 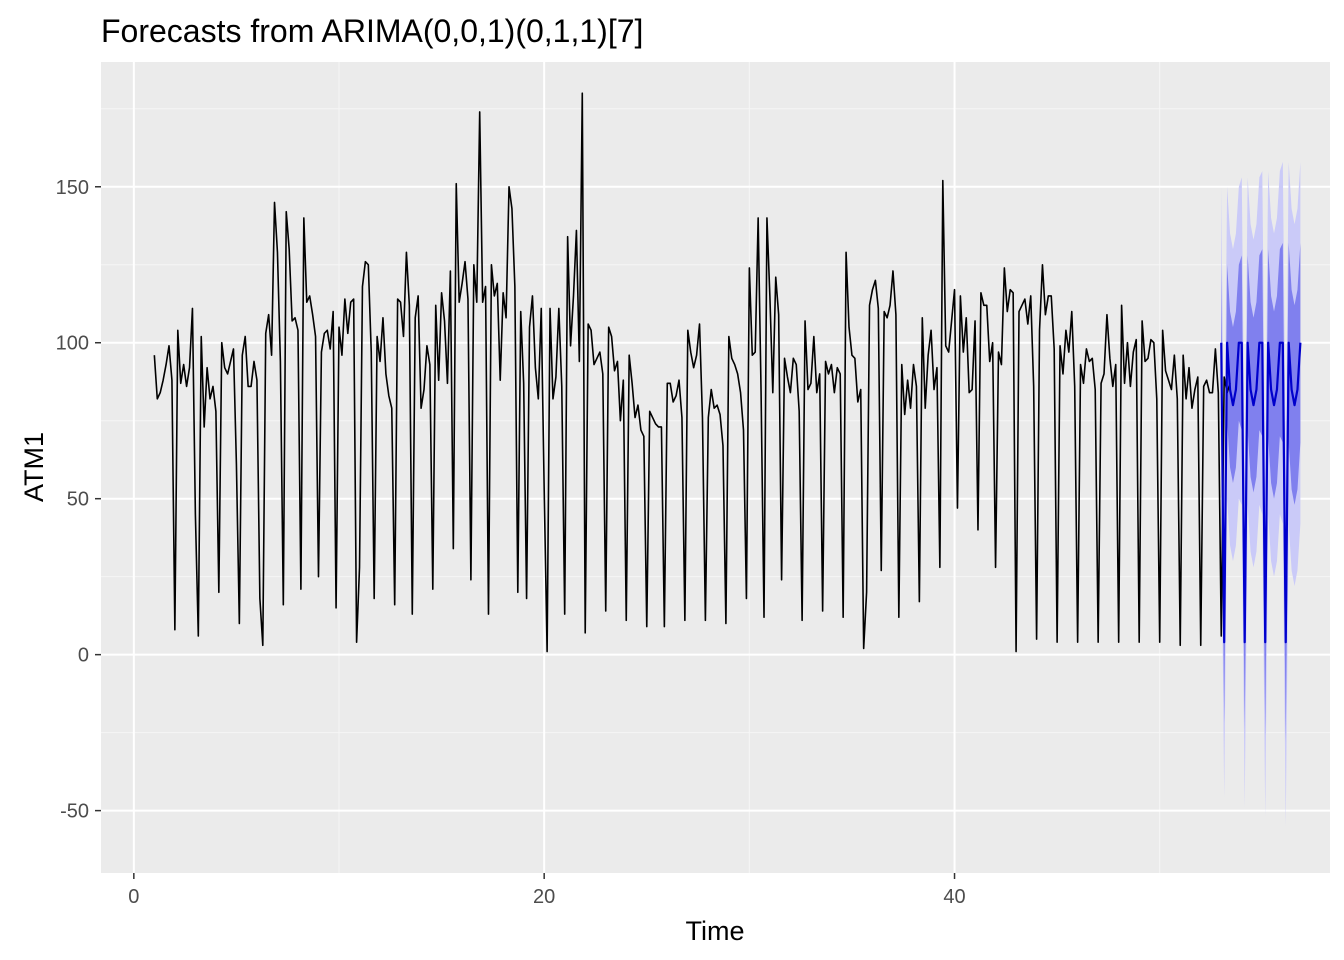 I want to click on y-axis: -50 0 50 100 150, so click(x=78, y=500).